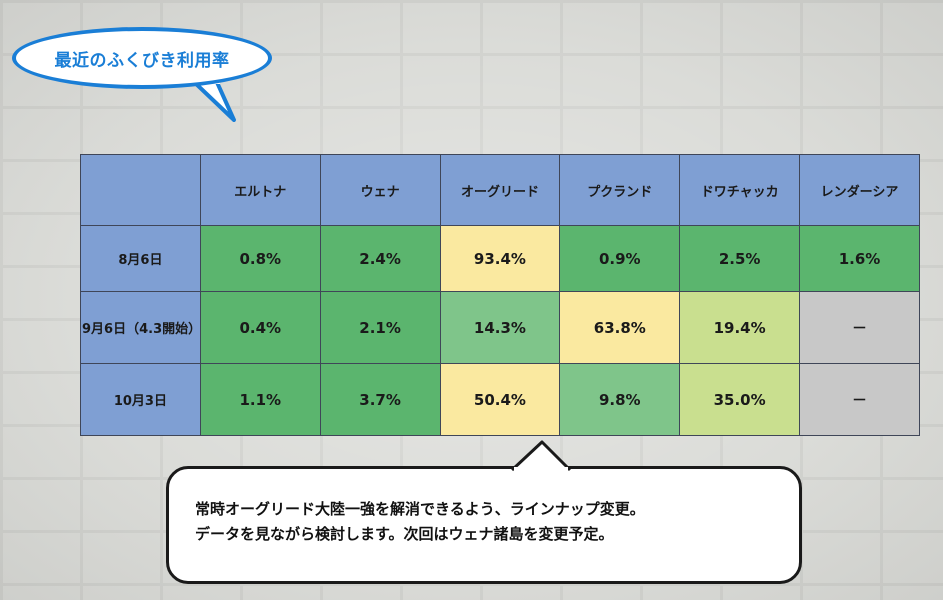  I want to click on table-header-row: エルトナ ウェナ オーグリード プクランド ドワチャッカ レンダーシア, so click(500, 190).